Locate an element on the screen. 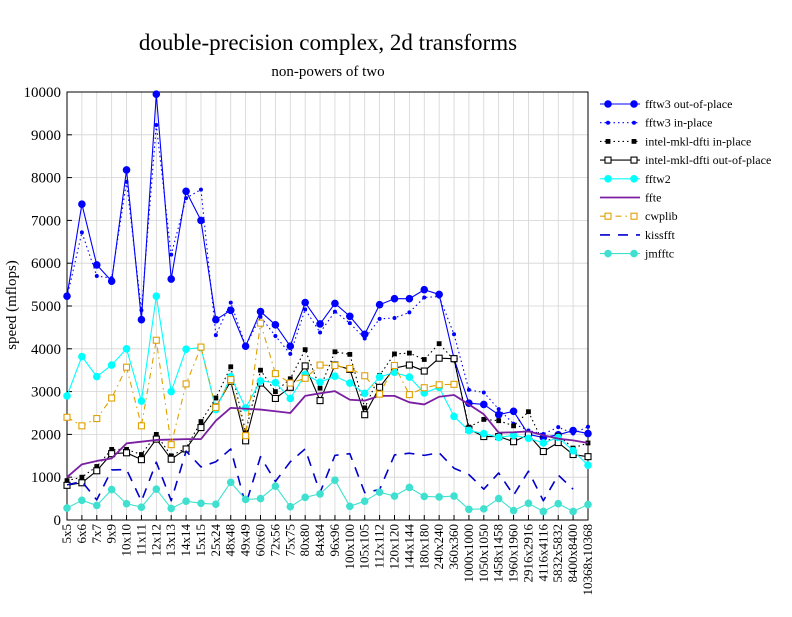 This screenshot has height=617, width=792. legend-item-jmfftc: jmfftc is located at coordinates (637, 254).